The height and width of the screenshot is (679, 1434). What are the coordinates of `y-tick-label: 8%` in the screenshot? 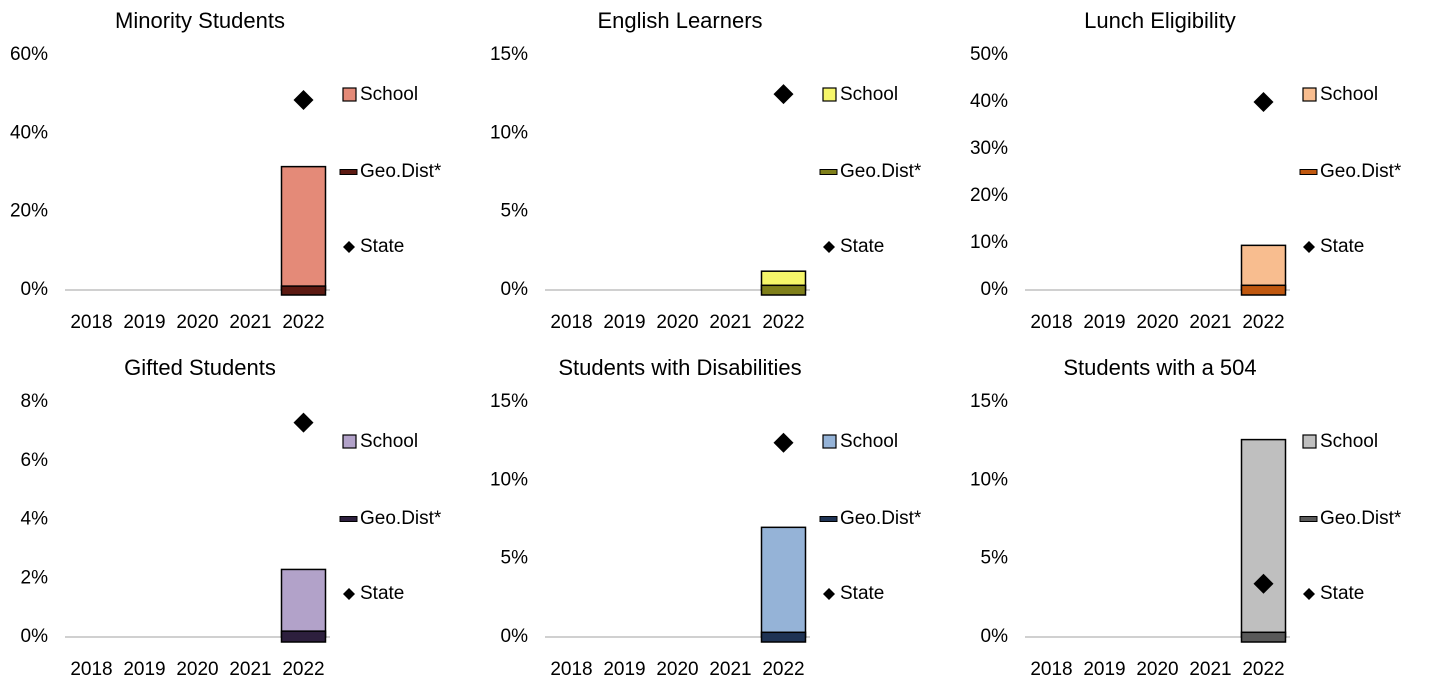 It's located at (35, 401).